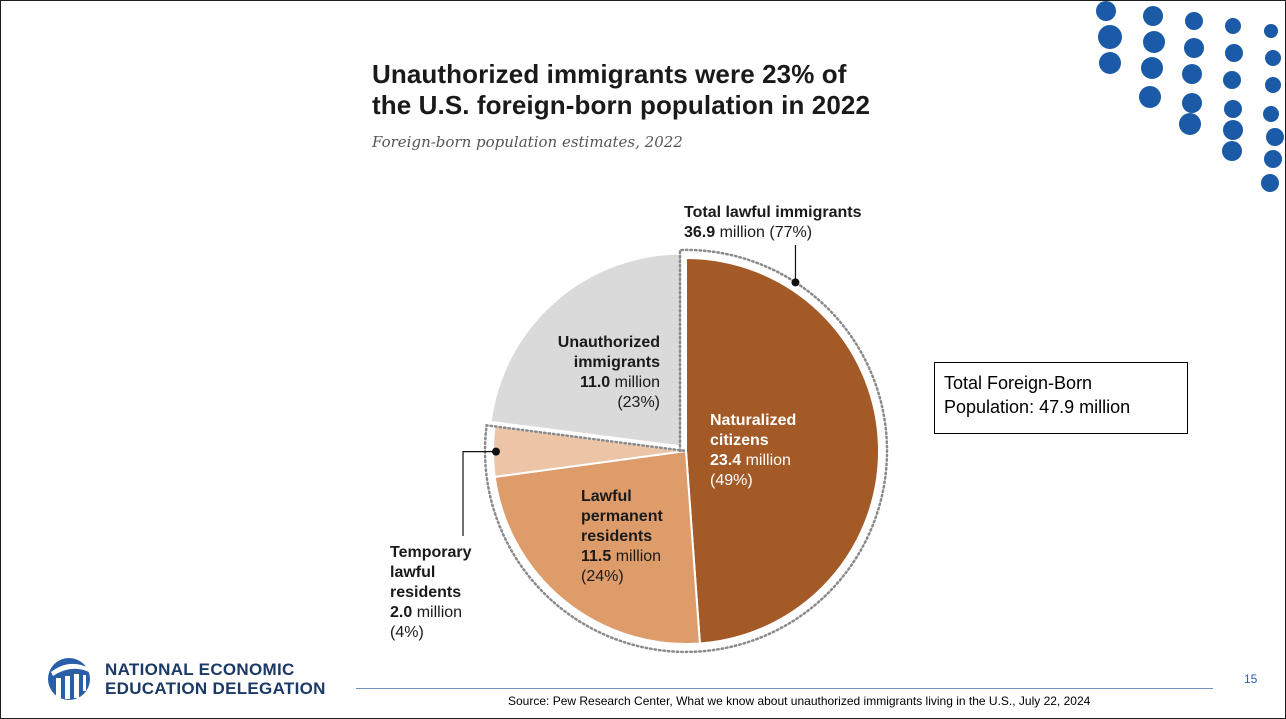  Describe the element at coordinates (479, 493) in the screenshot. I see `temporary-leader-line` at that location.